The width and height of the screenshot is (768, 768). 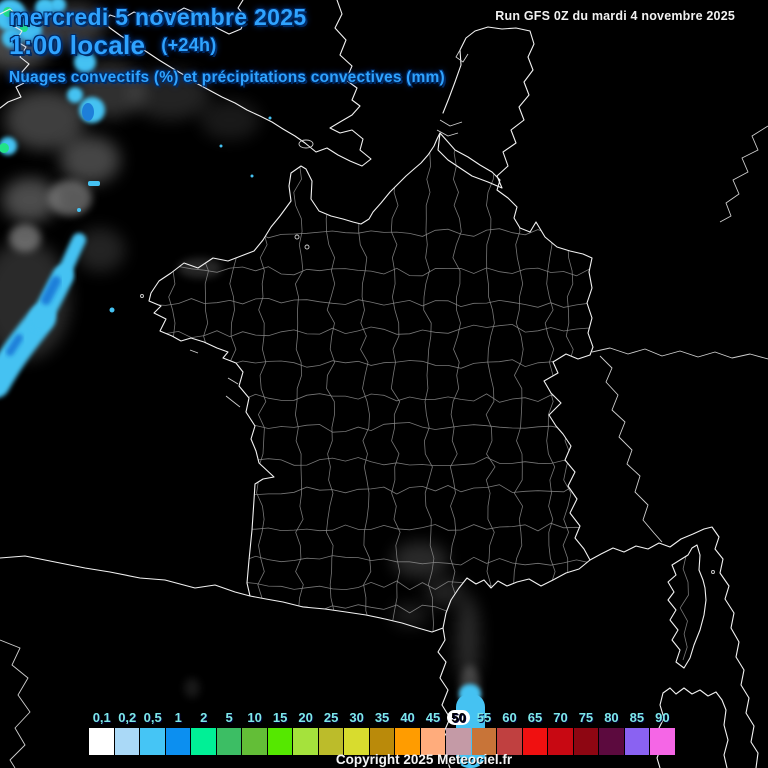 I want to click on legend-value-20: 20, so click(x=305, y=717).